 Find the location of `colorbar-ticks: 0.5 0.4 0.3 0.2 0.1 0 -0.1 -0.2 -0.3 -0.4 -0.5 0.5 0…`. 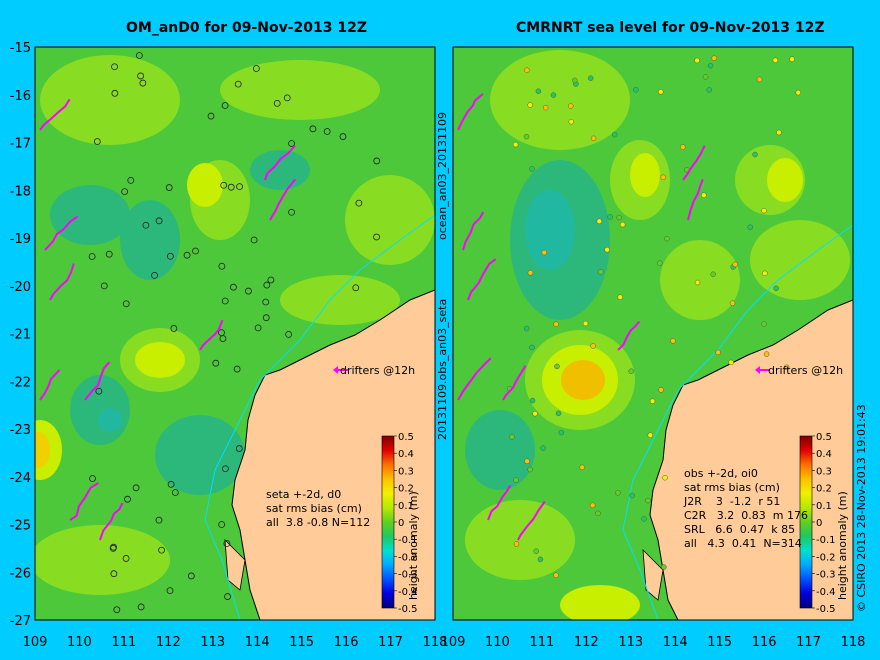

colorbar-ticks: 0.5 0.4 0.3 0.2 0.1 0 -0.1 -0.2 -0.3 -0.4 -0.5 0.5 0… is located at coordinates (615, 523).